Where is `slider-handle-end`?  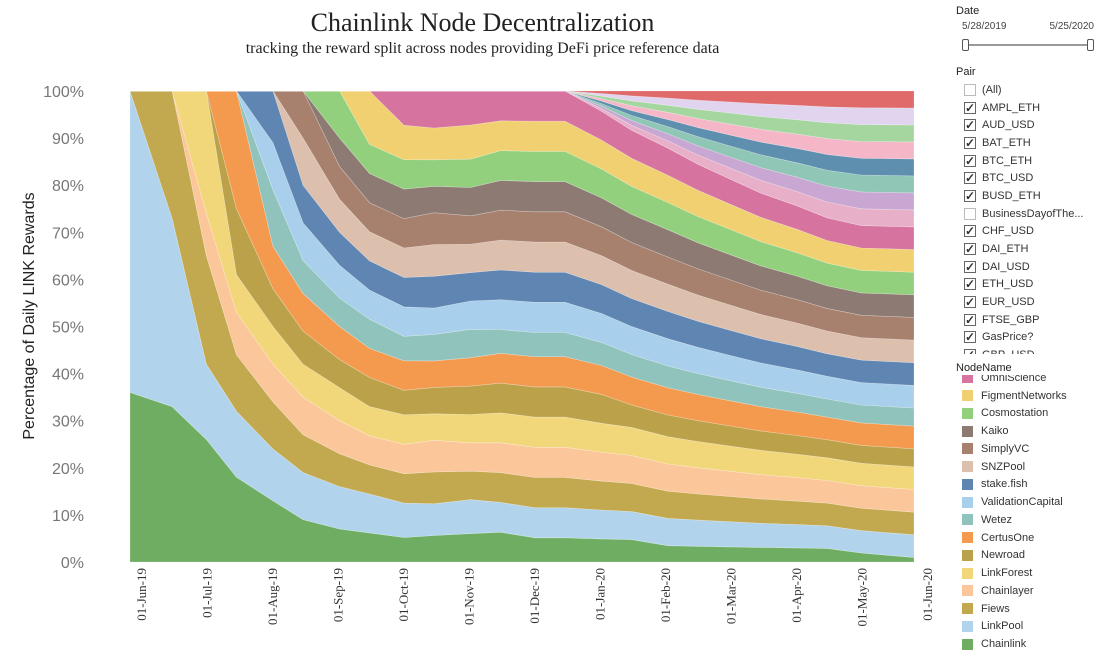 slider-handle-end is located at coordinates (1090, 45).